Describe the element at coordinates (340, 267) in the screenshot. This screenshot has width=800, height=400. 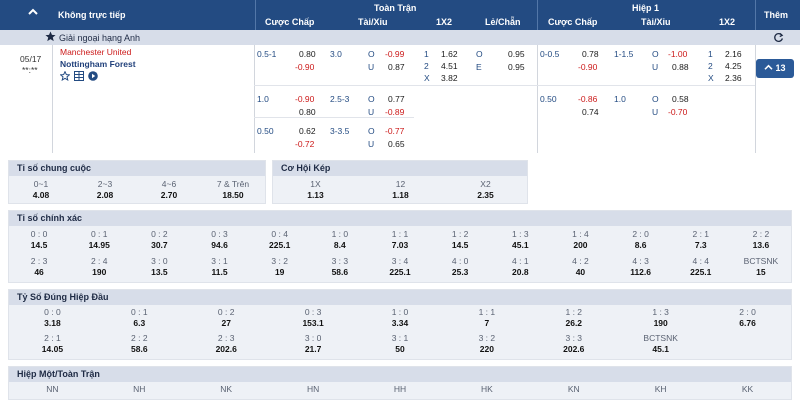
I see `odds-cell: 3 : 3 58.6` at that location.